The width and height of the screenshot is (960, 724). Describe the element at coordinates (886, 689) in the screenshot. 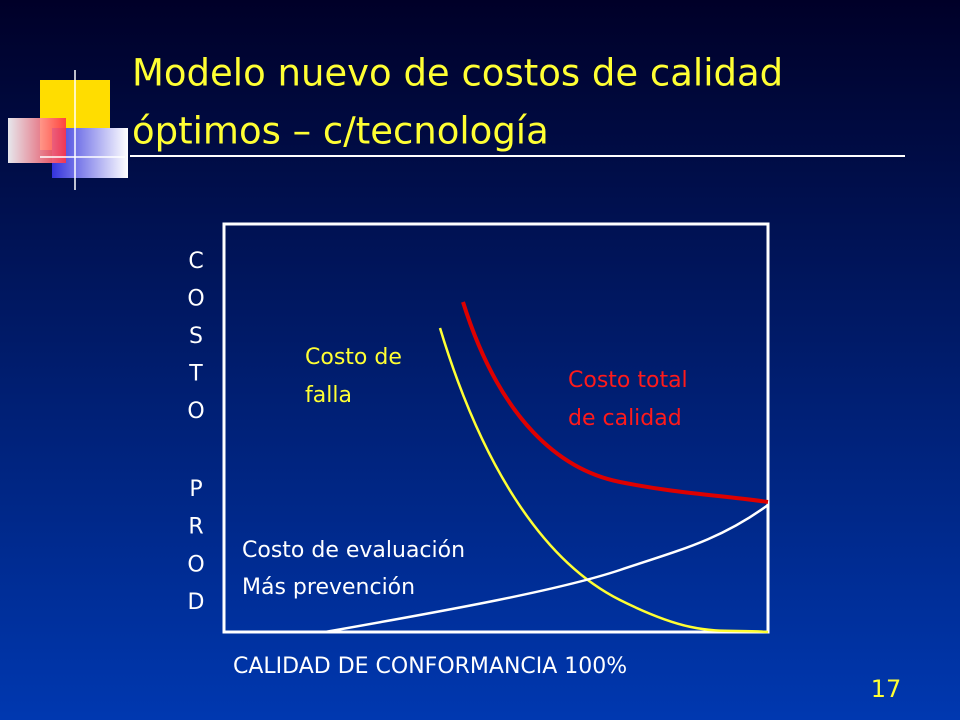

I see `page-number: 17` at that location.